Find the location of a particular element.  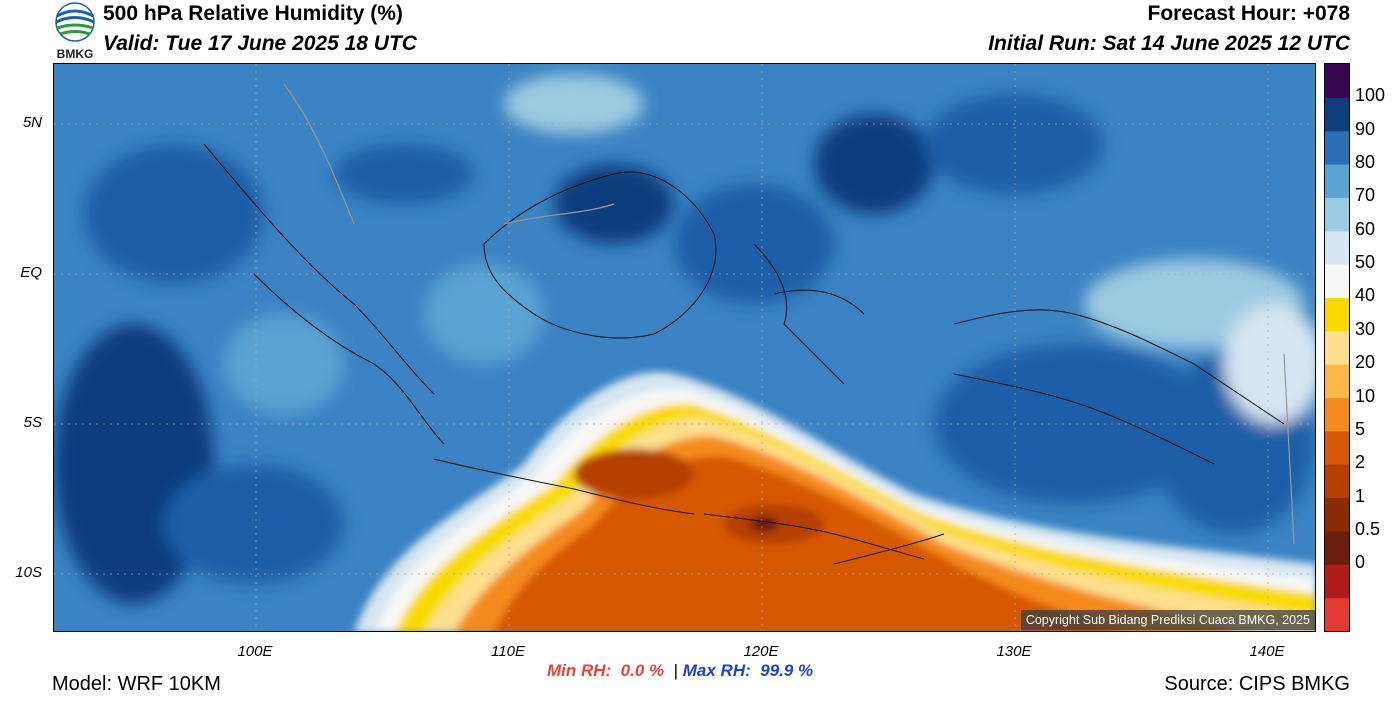

min-rh-label: Min RH: is located at coordinates (579, 670).